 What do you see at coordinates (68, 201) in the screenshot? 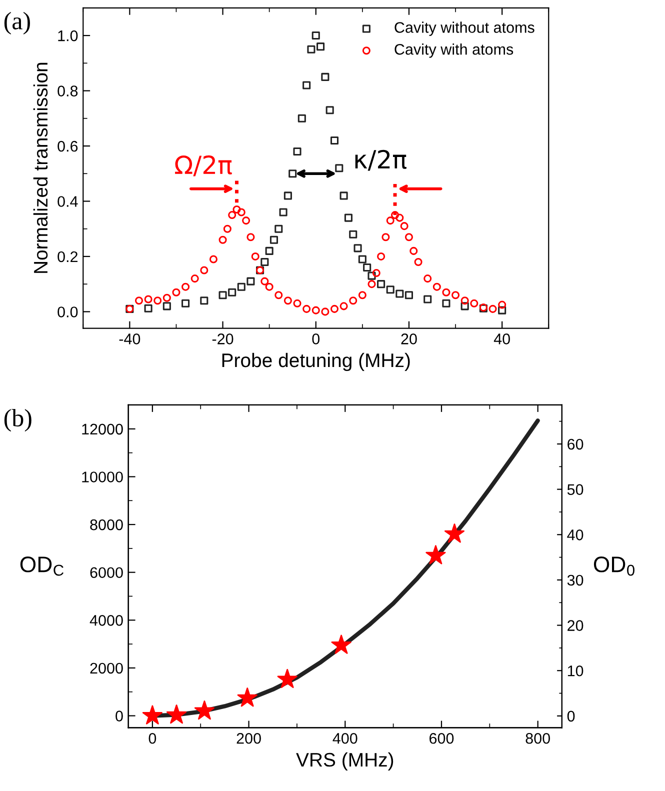
I see `y-tick-label: 0.4` at bounding box center [68, 201].